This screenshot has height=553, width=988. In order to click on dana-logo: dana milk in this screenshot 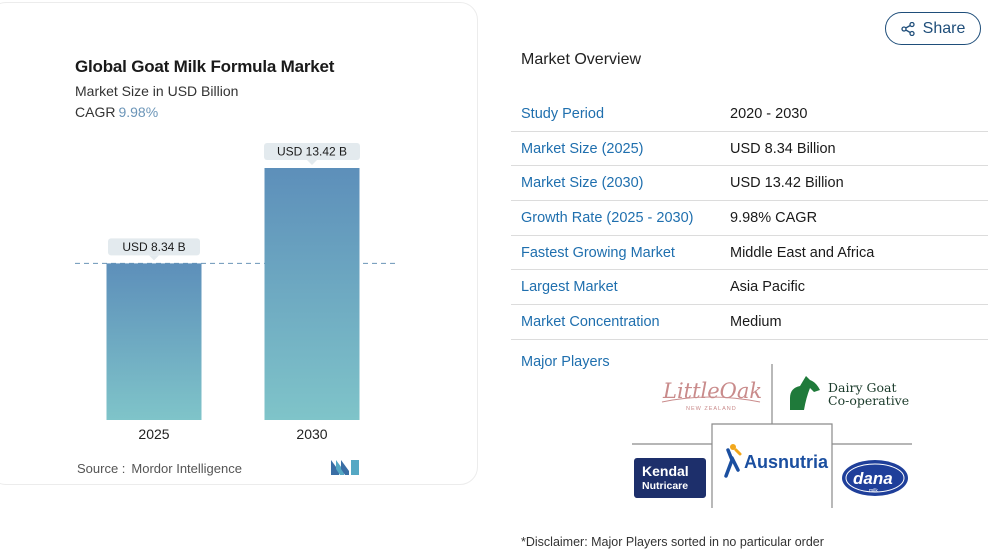, I will do `click(875, 478)`.